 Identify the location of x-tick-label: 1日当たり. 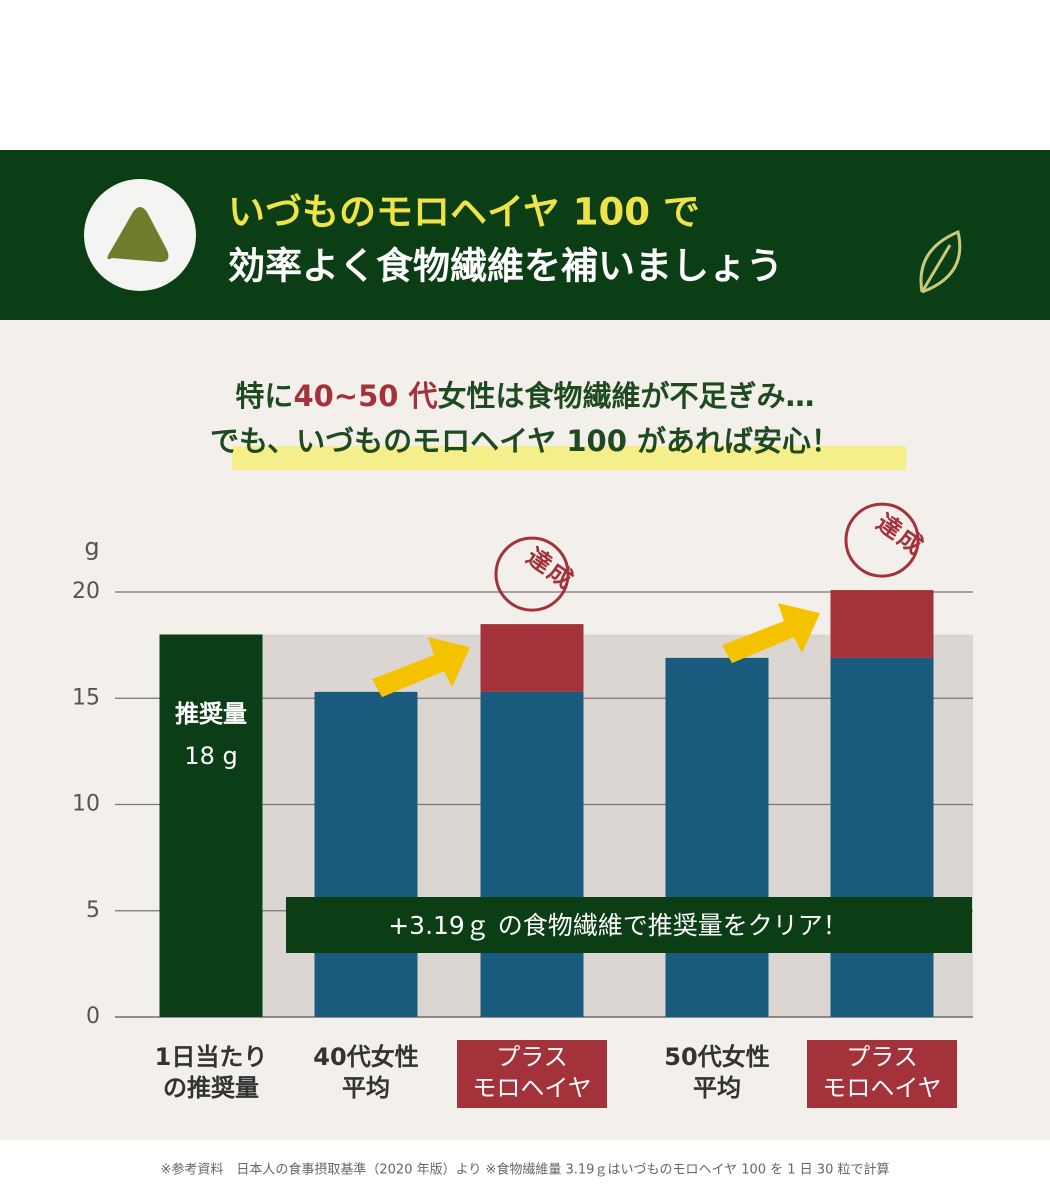
(211, 1057).